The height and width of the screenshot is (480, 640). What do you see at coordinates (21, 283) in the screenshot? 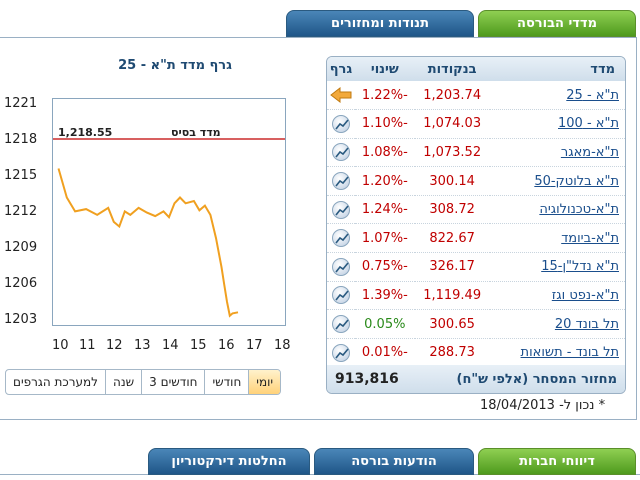
I see `y-tick-label: 1206` at bounding box center [21, 283].